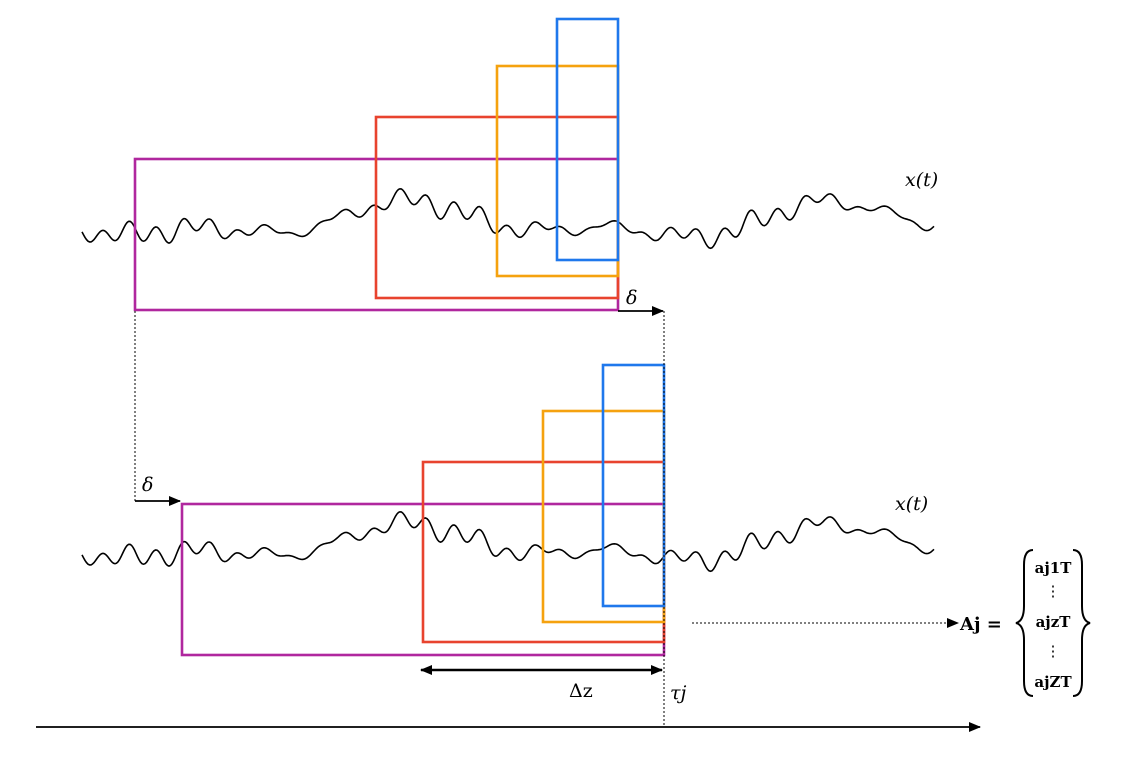 The image size is (1148, 765). Describe the element at coordinates (587, 139) in the screenshot. I see `top-window-blue` at that location.